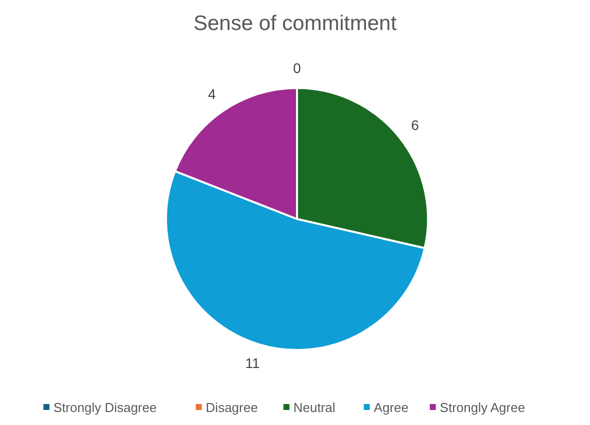  I want to click on legend-label: Neutral, so click(314, 407).